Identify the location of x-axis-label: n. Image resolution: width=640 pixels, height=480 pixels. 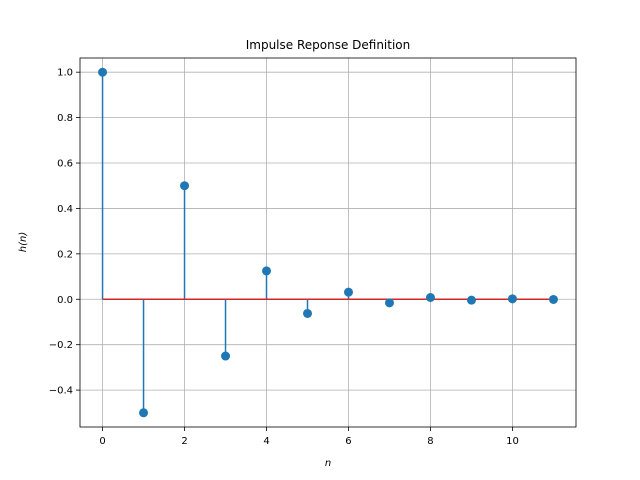
(328, 463).